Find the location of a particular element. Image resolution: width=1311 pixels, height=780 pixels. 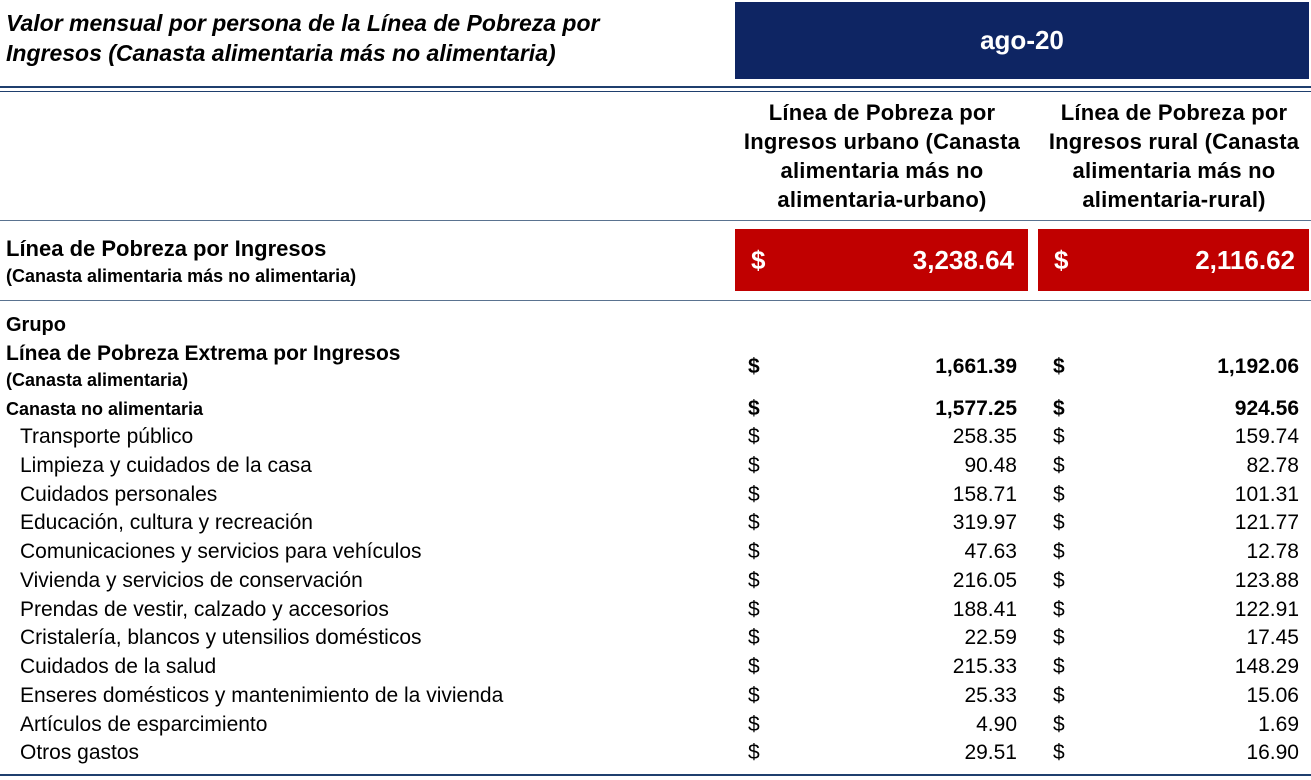

urban-value: 258.35 is located at coordinates (984, 436).